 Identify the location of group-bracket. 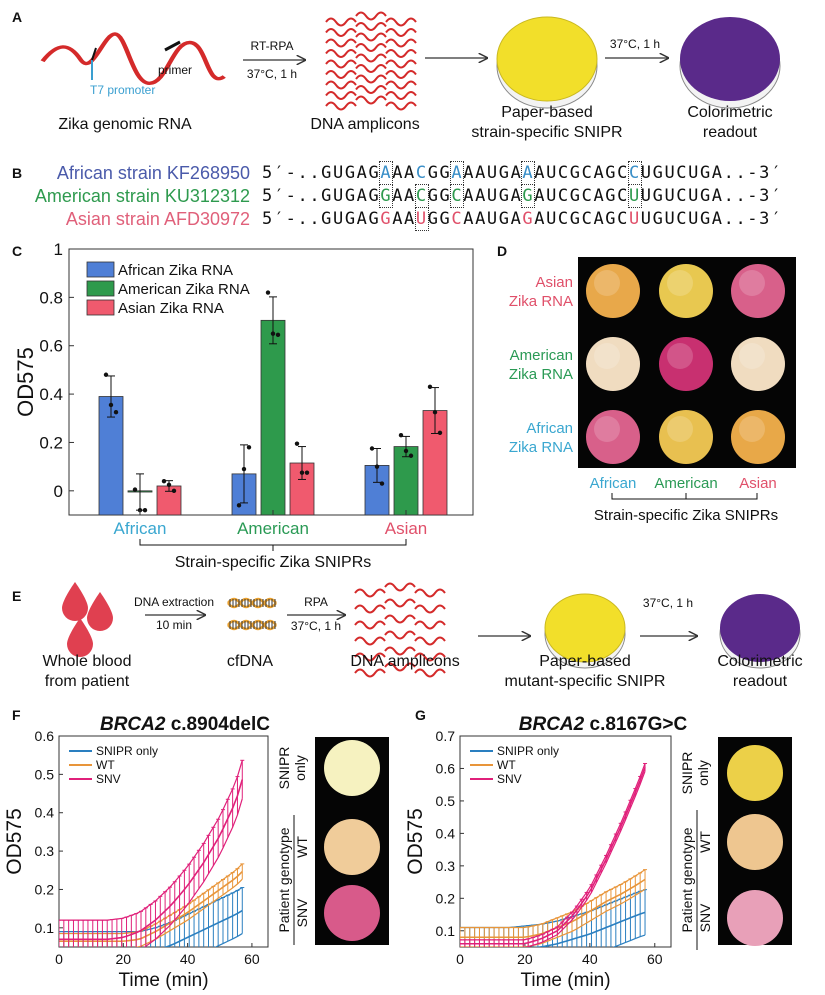
(273, 545).